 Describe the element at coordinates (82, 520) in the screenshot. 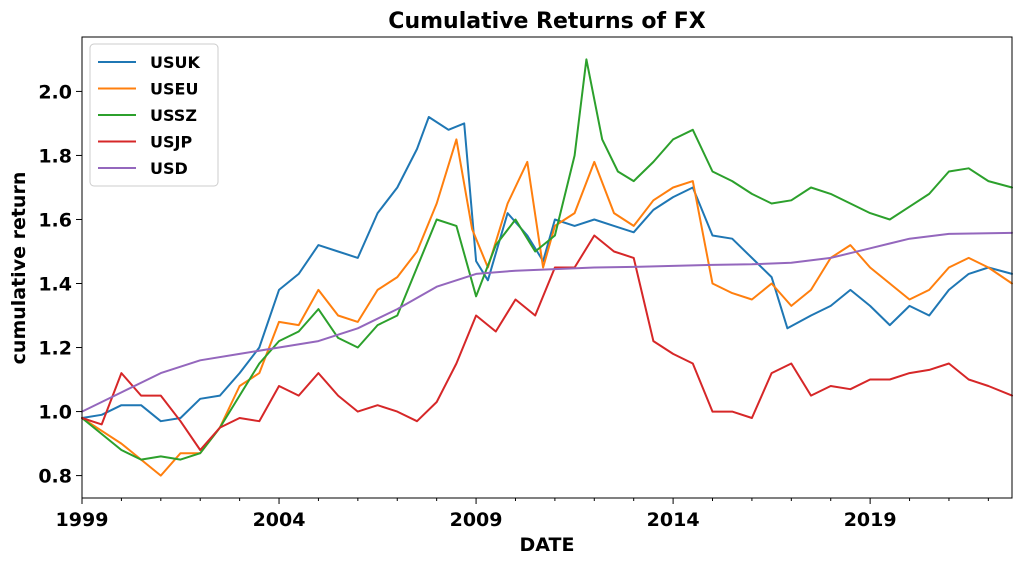

I see `x-tick-label: 1999` at that location.